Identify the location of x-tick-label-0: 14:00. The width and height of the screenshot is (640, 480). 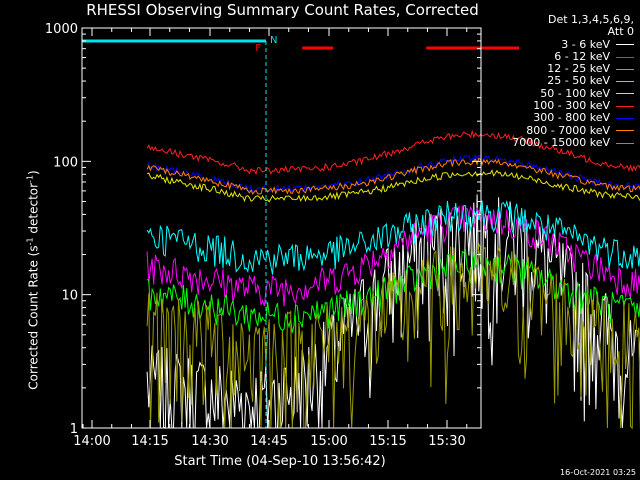
(91, 441).